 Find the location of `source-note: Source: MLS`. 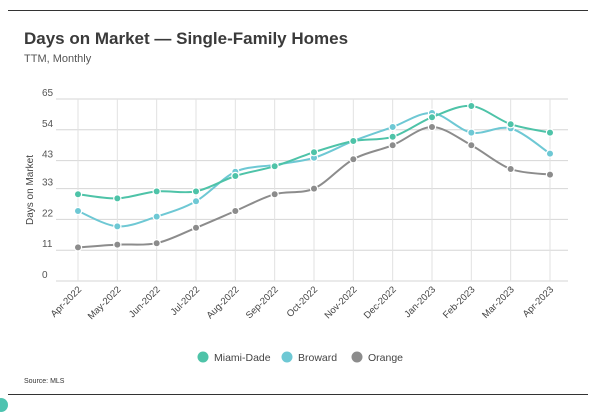

source-note: Source: MLS is located at coordinates (44, 381).